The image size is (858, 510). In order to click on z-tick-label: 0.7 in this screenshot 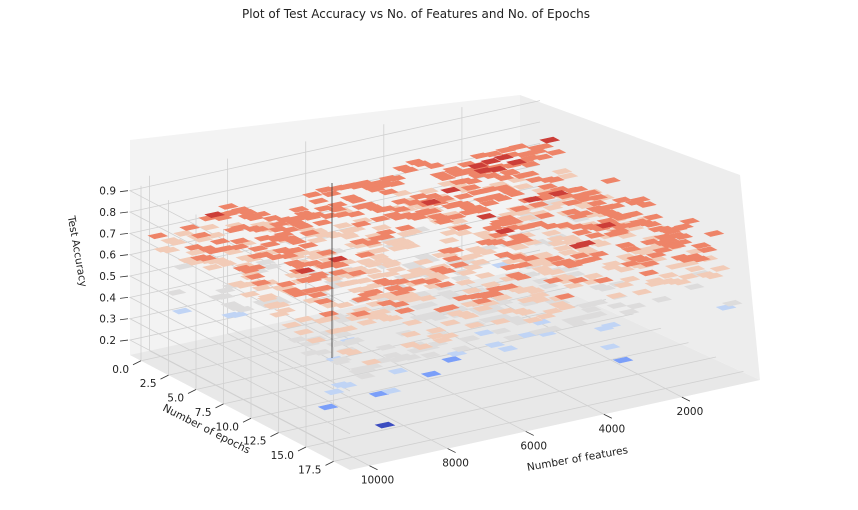, I will do `click(107, 234)`.